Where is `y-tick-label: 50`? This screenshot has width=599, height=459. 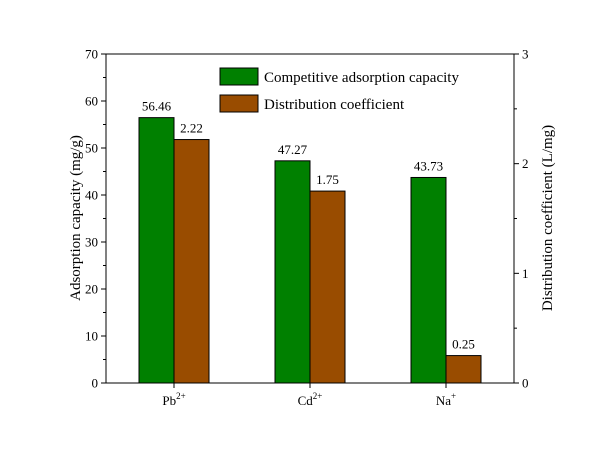 y-tick-label: 50 is located at coordinates (91, 148).